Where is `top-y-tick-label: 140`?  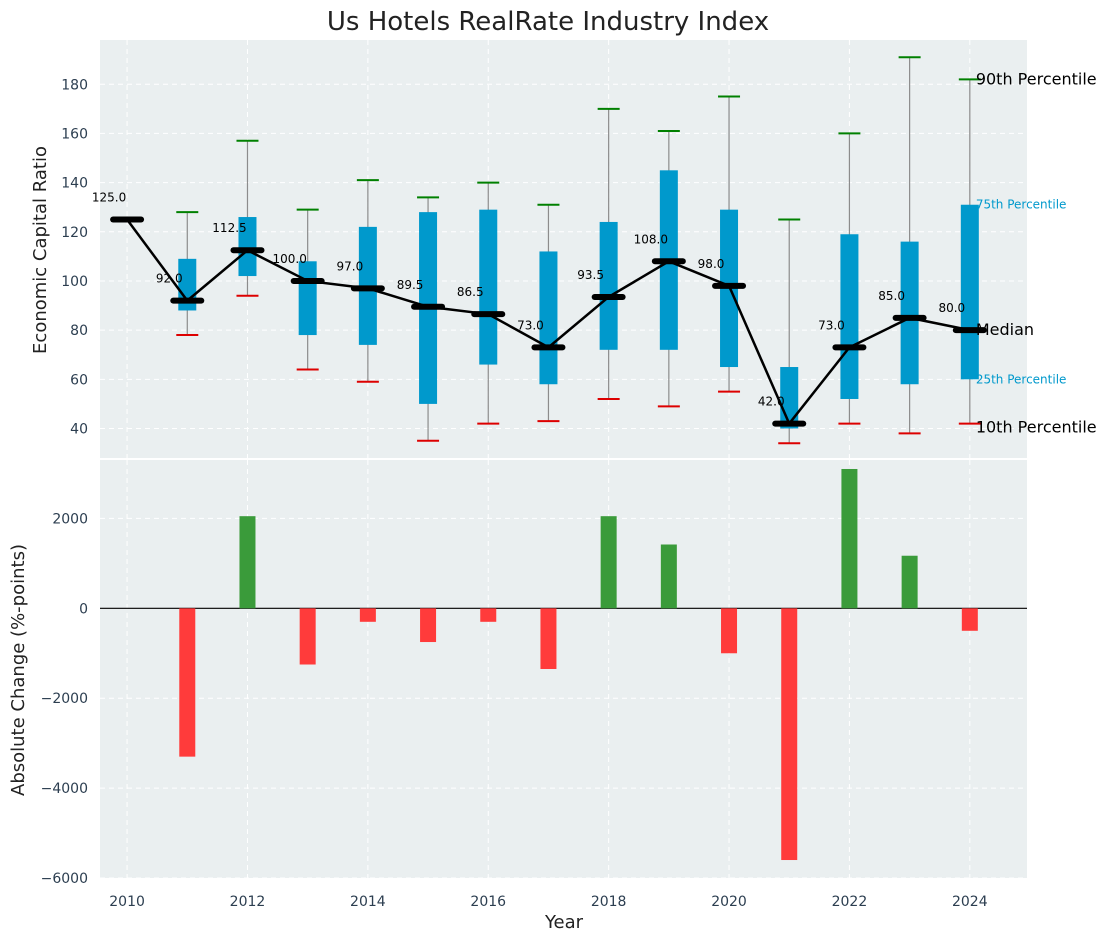 top-y-tick-label: 140 is located at coordinates (74, 184).